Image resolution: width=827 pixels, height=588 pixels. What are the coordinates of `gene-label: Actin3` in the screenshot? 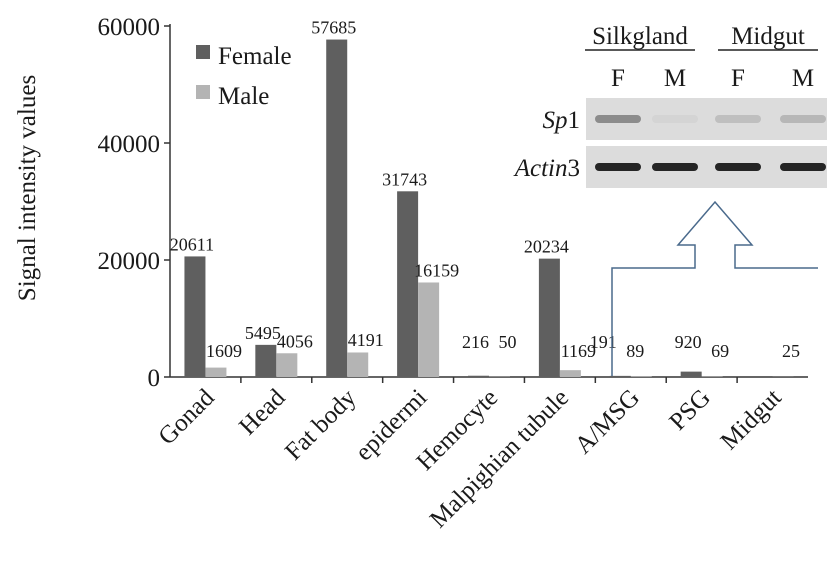 It's located at (546, 168).